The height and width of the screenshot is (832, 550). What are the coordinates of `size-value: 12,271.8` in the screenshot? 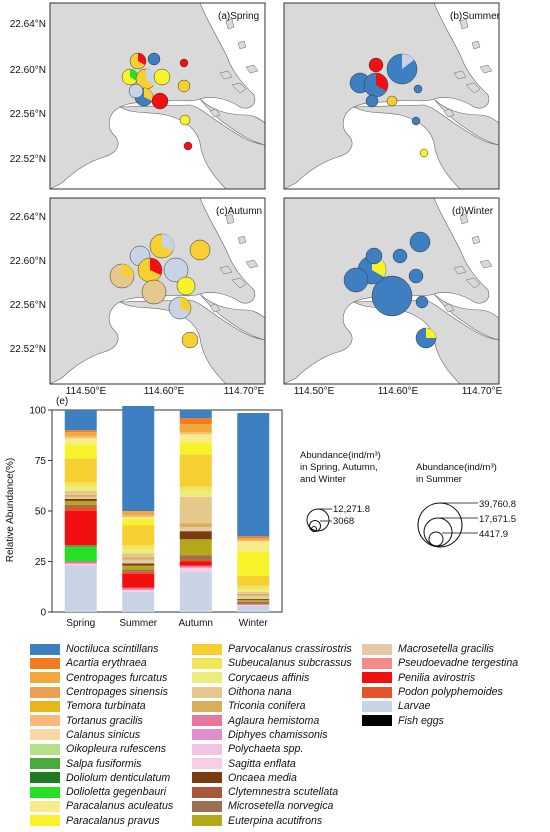 It's located at (351, 509).